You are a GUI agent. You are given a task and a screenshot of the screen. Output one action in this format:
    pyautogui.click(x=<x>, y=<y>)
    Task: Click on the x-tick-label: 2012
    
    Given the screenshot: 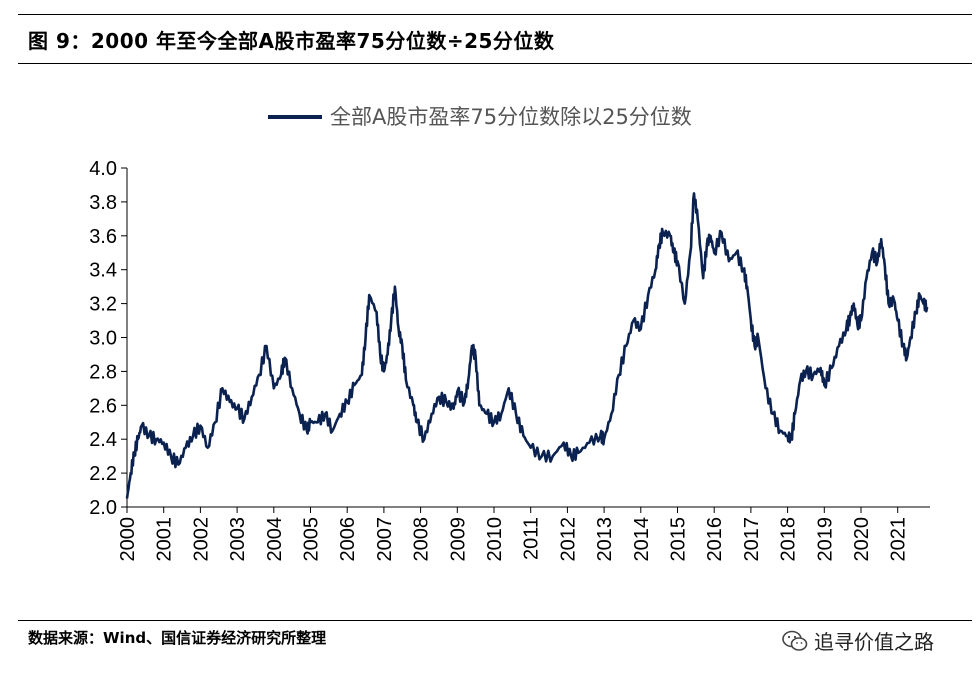 What is the action you would take?
    pyautogui.click(x=568, y=539)
    